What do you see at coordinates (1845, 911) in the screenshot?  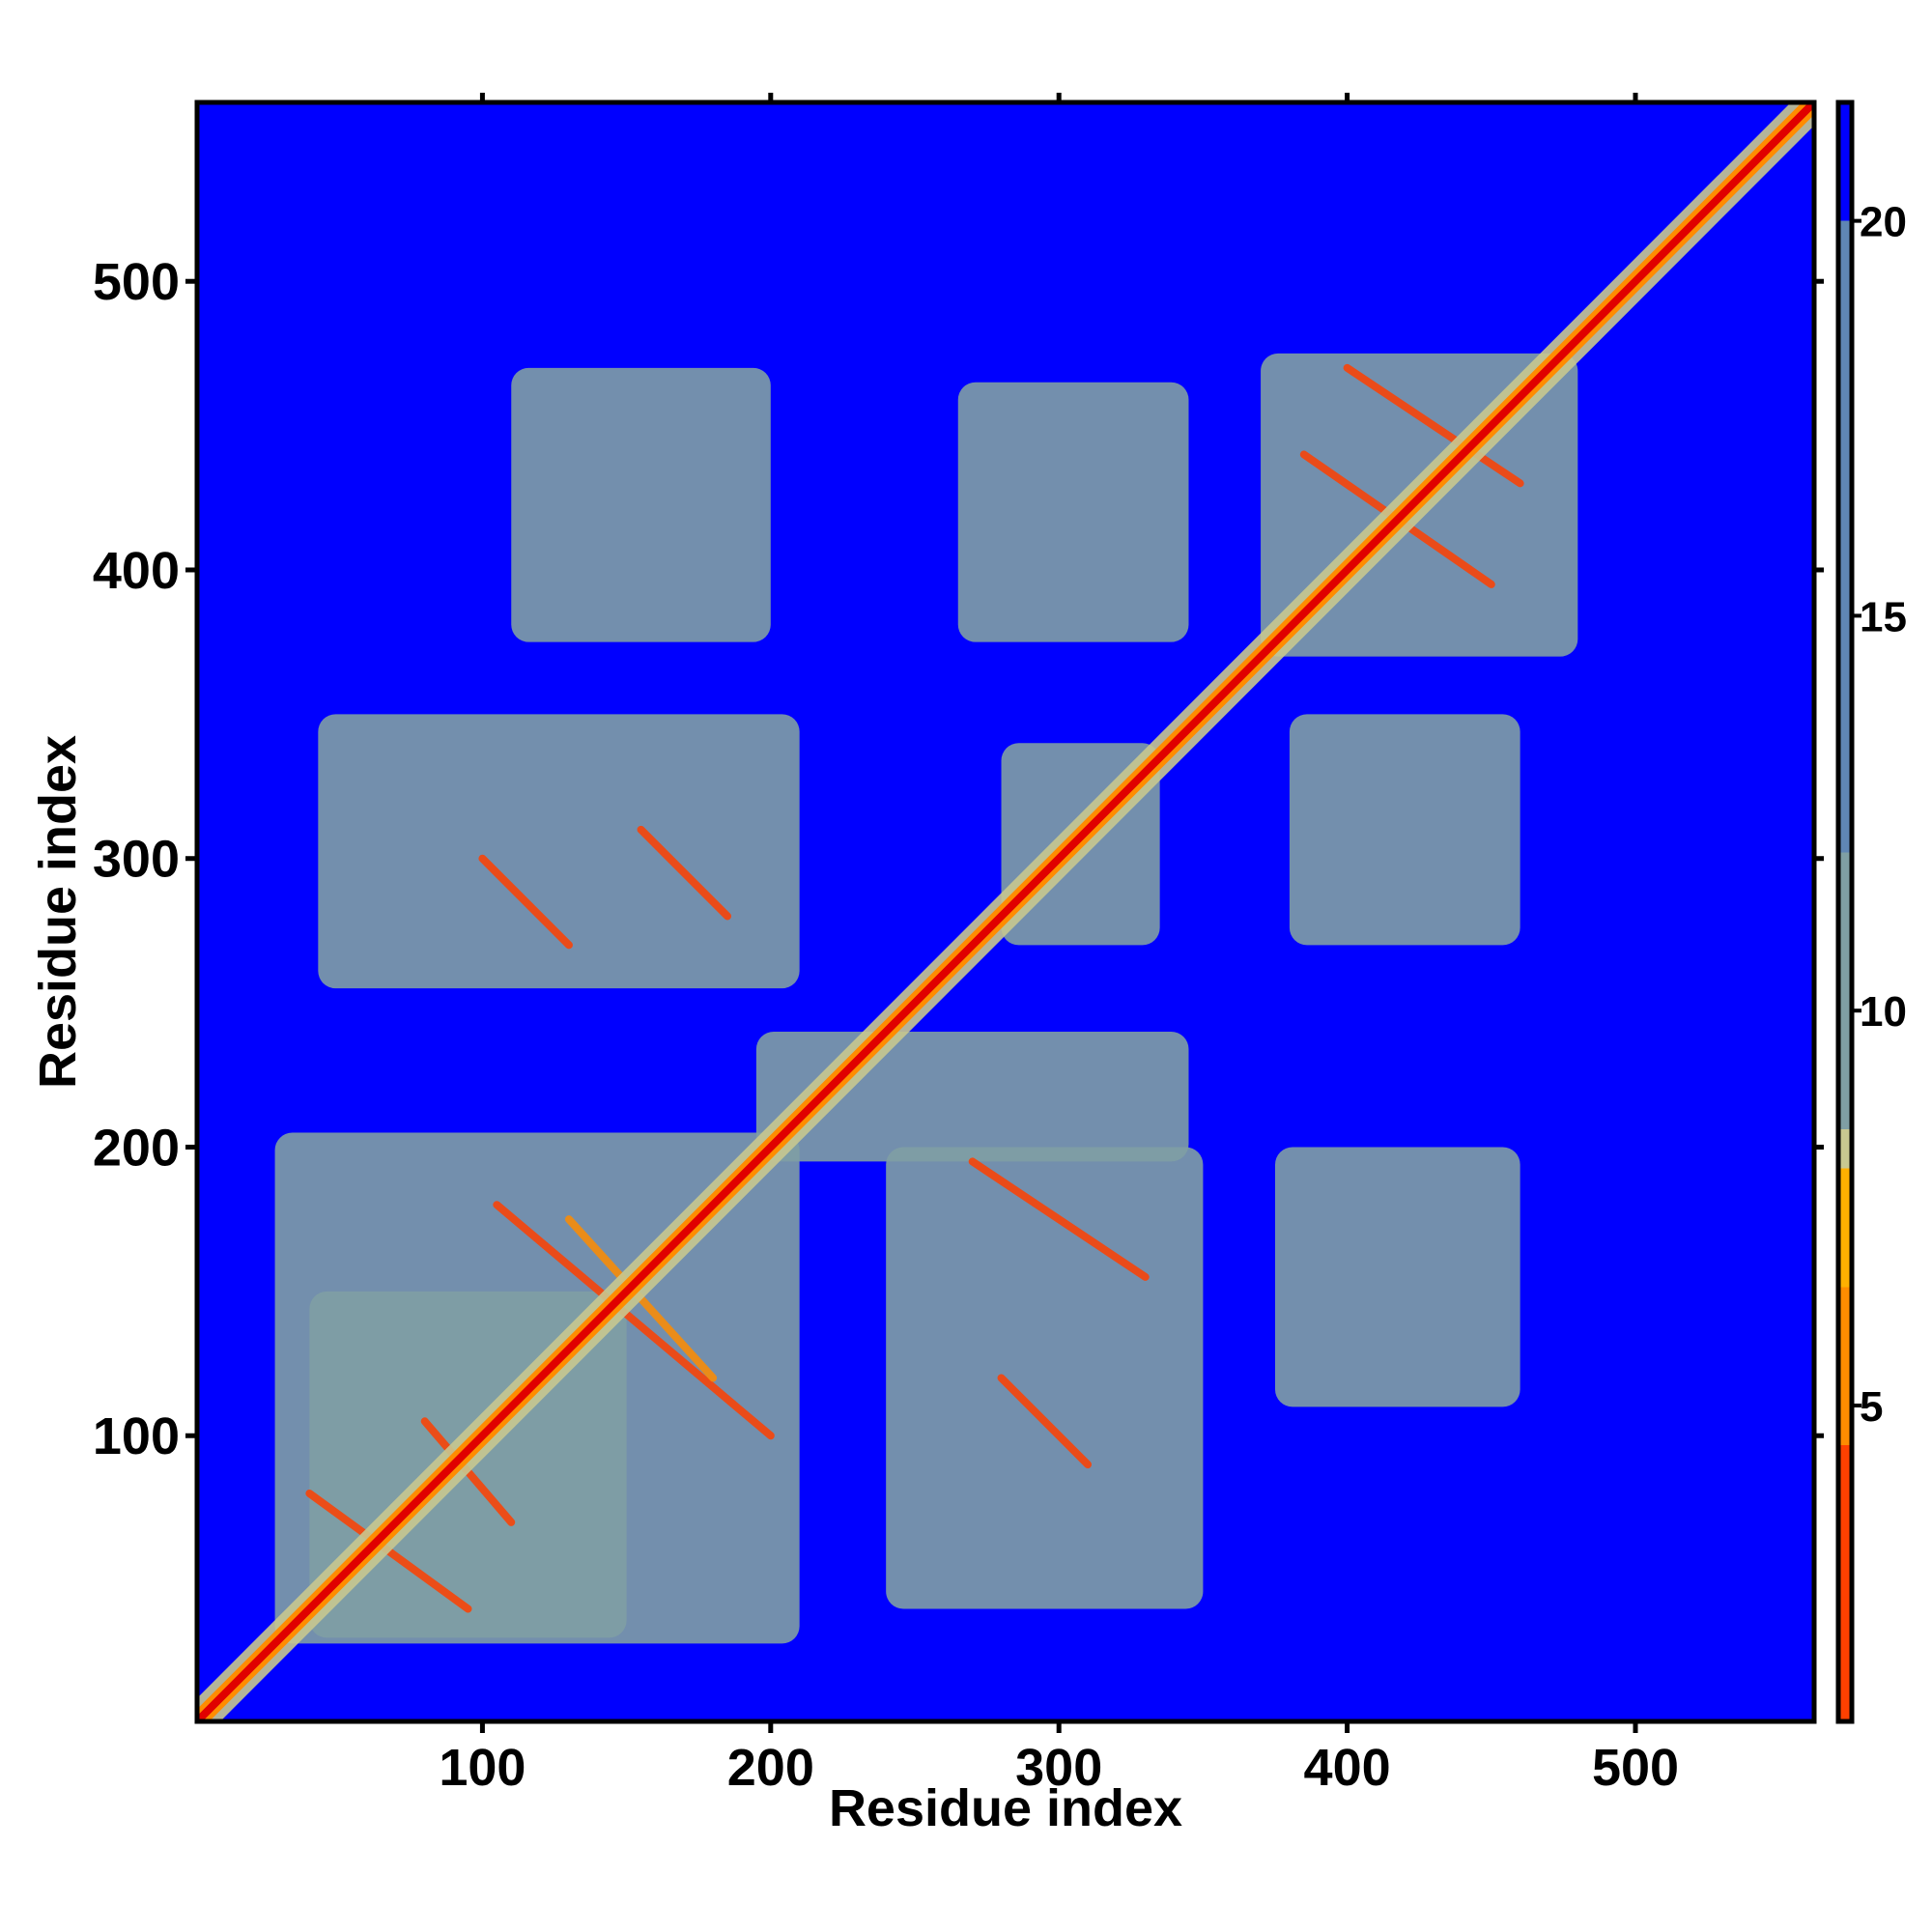 I see `colorbar` at bounding box center [1845, 911].